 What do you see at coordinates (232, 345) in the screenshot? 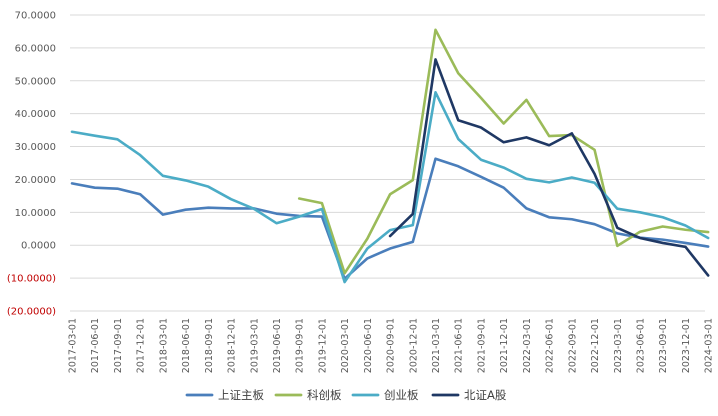
I see `x-tick-label: 2018-12-01` at bounding box center [232, 345].